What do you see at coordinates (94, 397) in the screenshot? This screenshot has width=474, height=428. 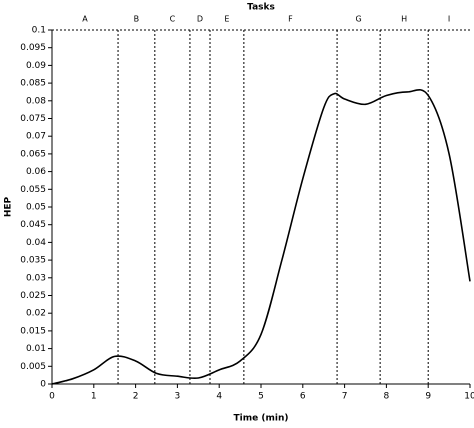 I see `x-tick-label: 1` at bounding box center [94, 397].